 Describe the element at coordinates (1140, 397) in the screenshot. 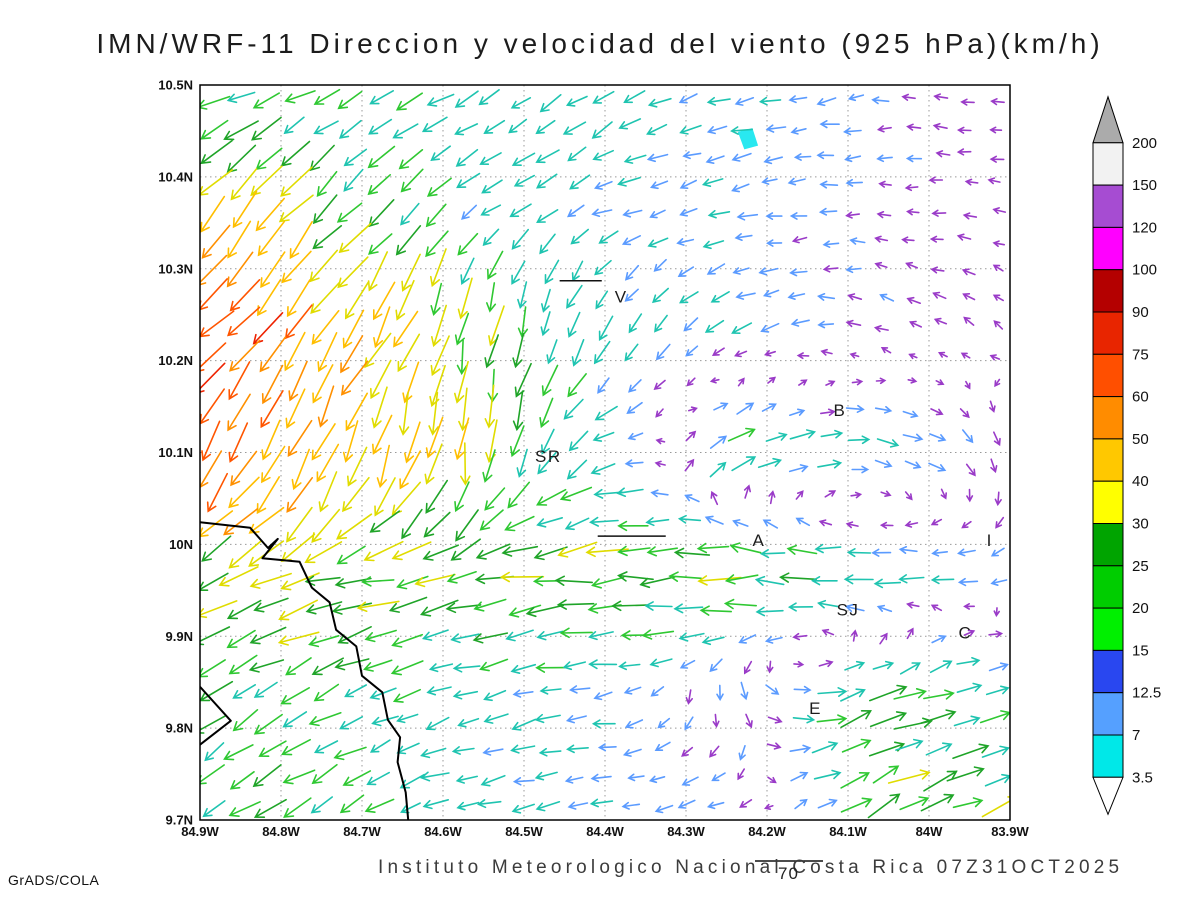

I see `colorbar-label: 60` at that location.